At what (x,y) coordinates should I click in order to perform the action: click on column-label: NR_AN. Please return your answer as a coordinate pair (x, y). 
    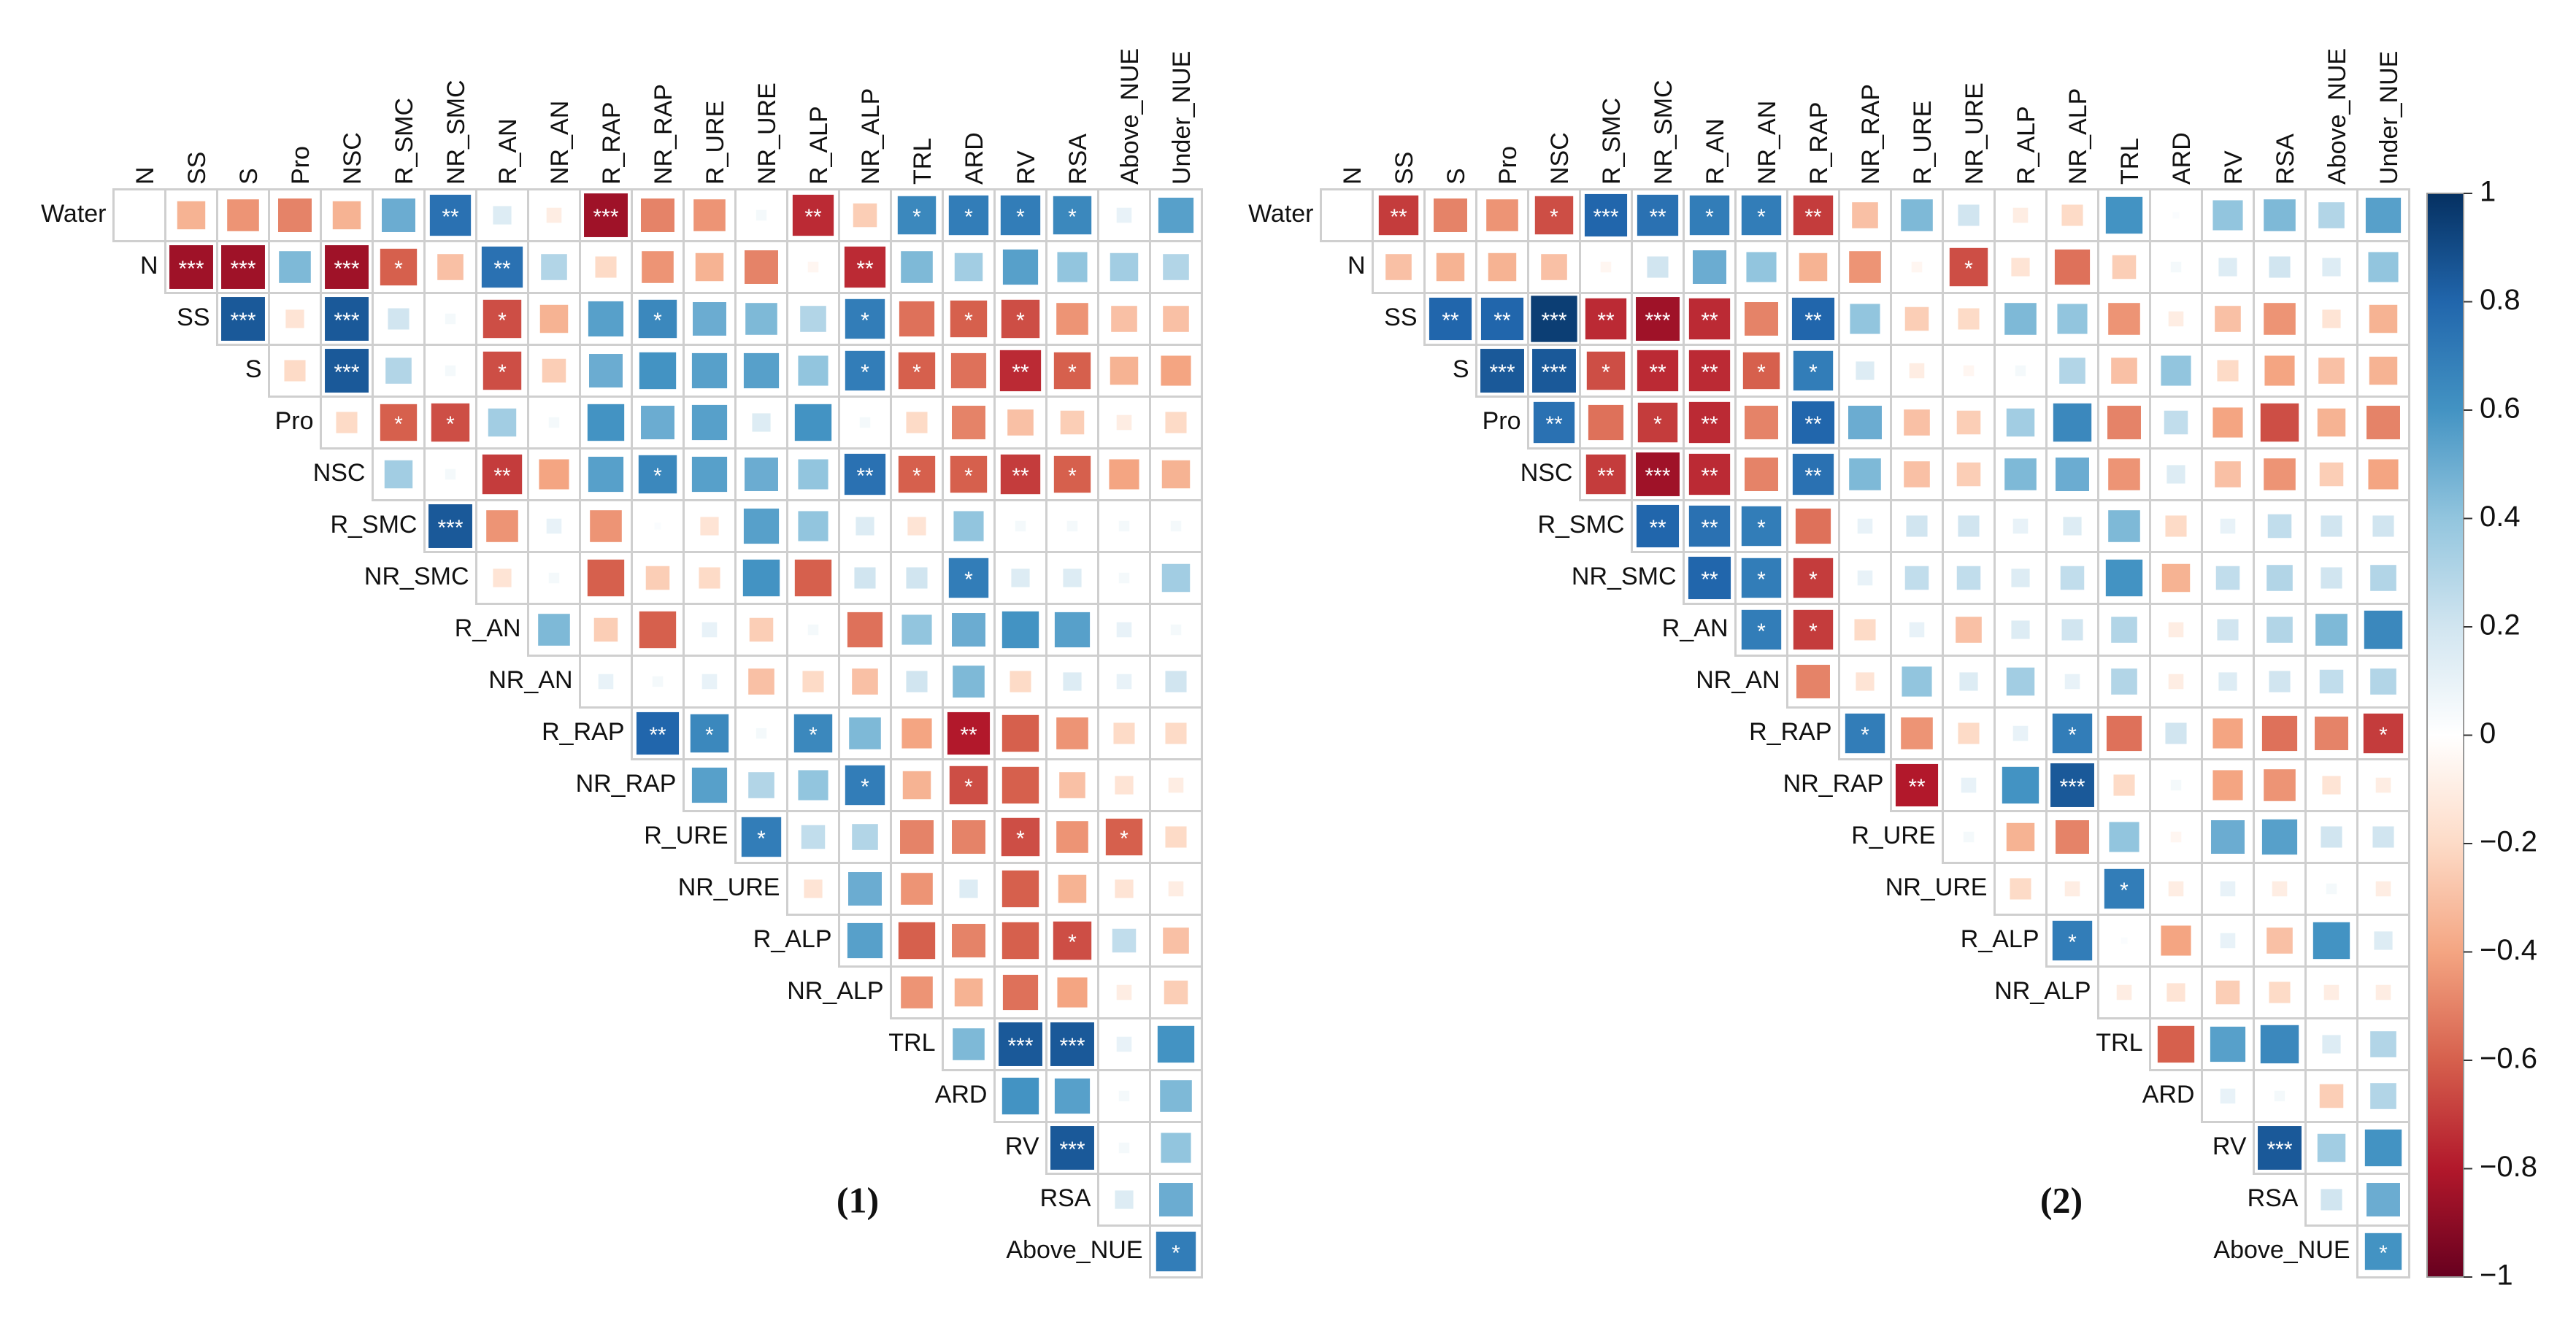
    Looking at the image, I should click on (1767, 143).